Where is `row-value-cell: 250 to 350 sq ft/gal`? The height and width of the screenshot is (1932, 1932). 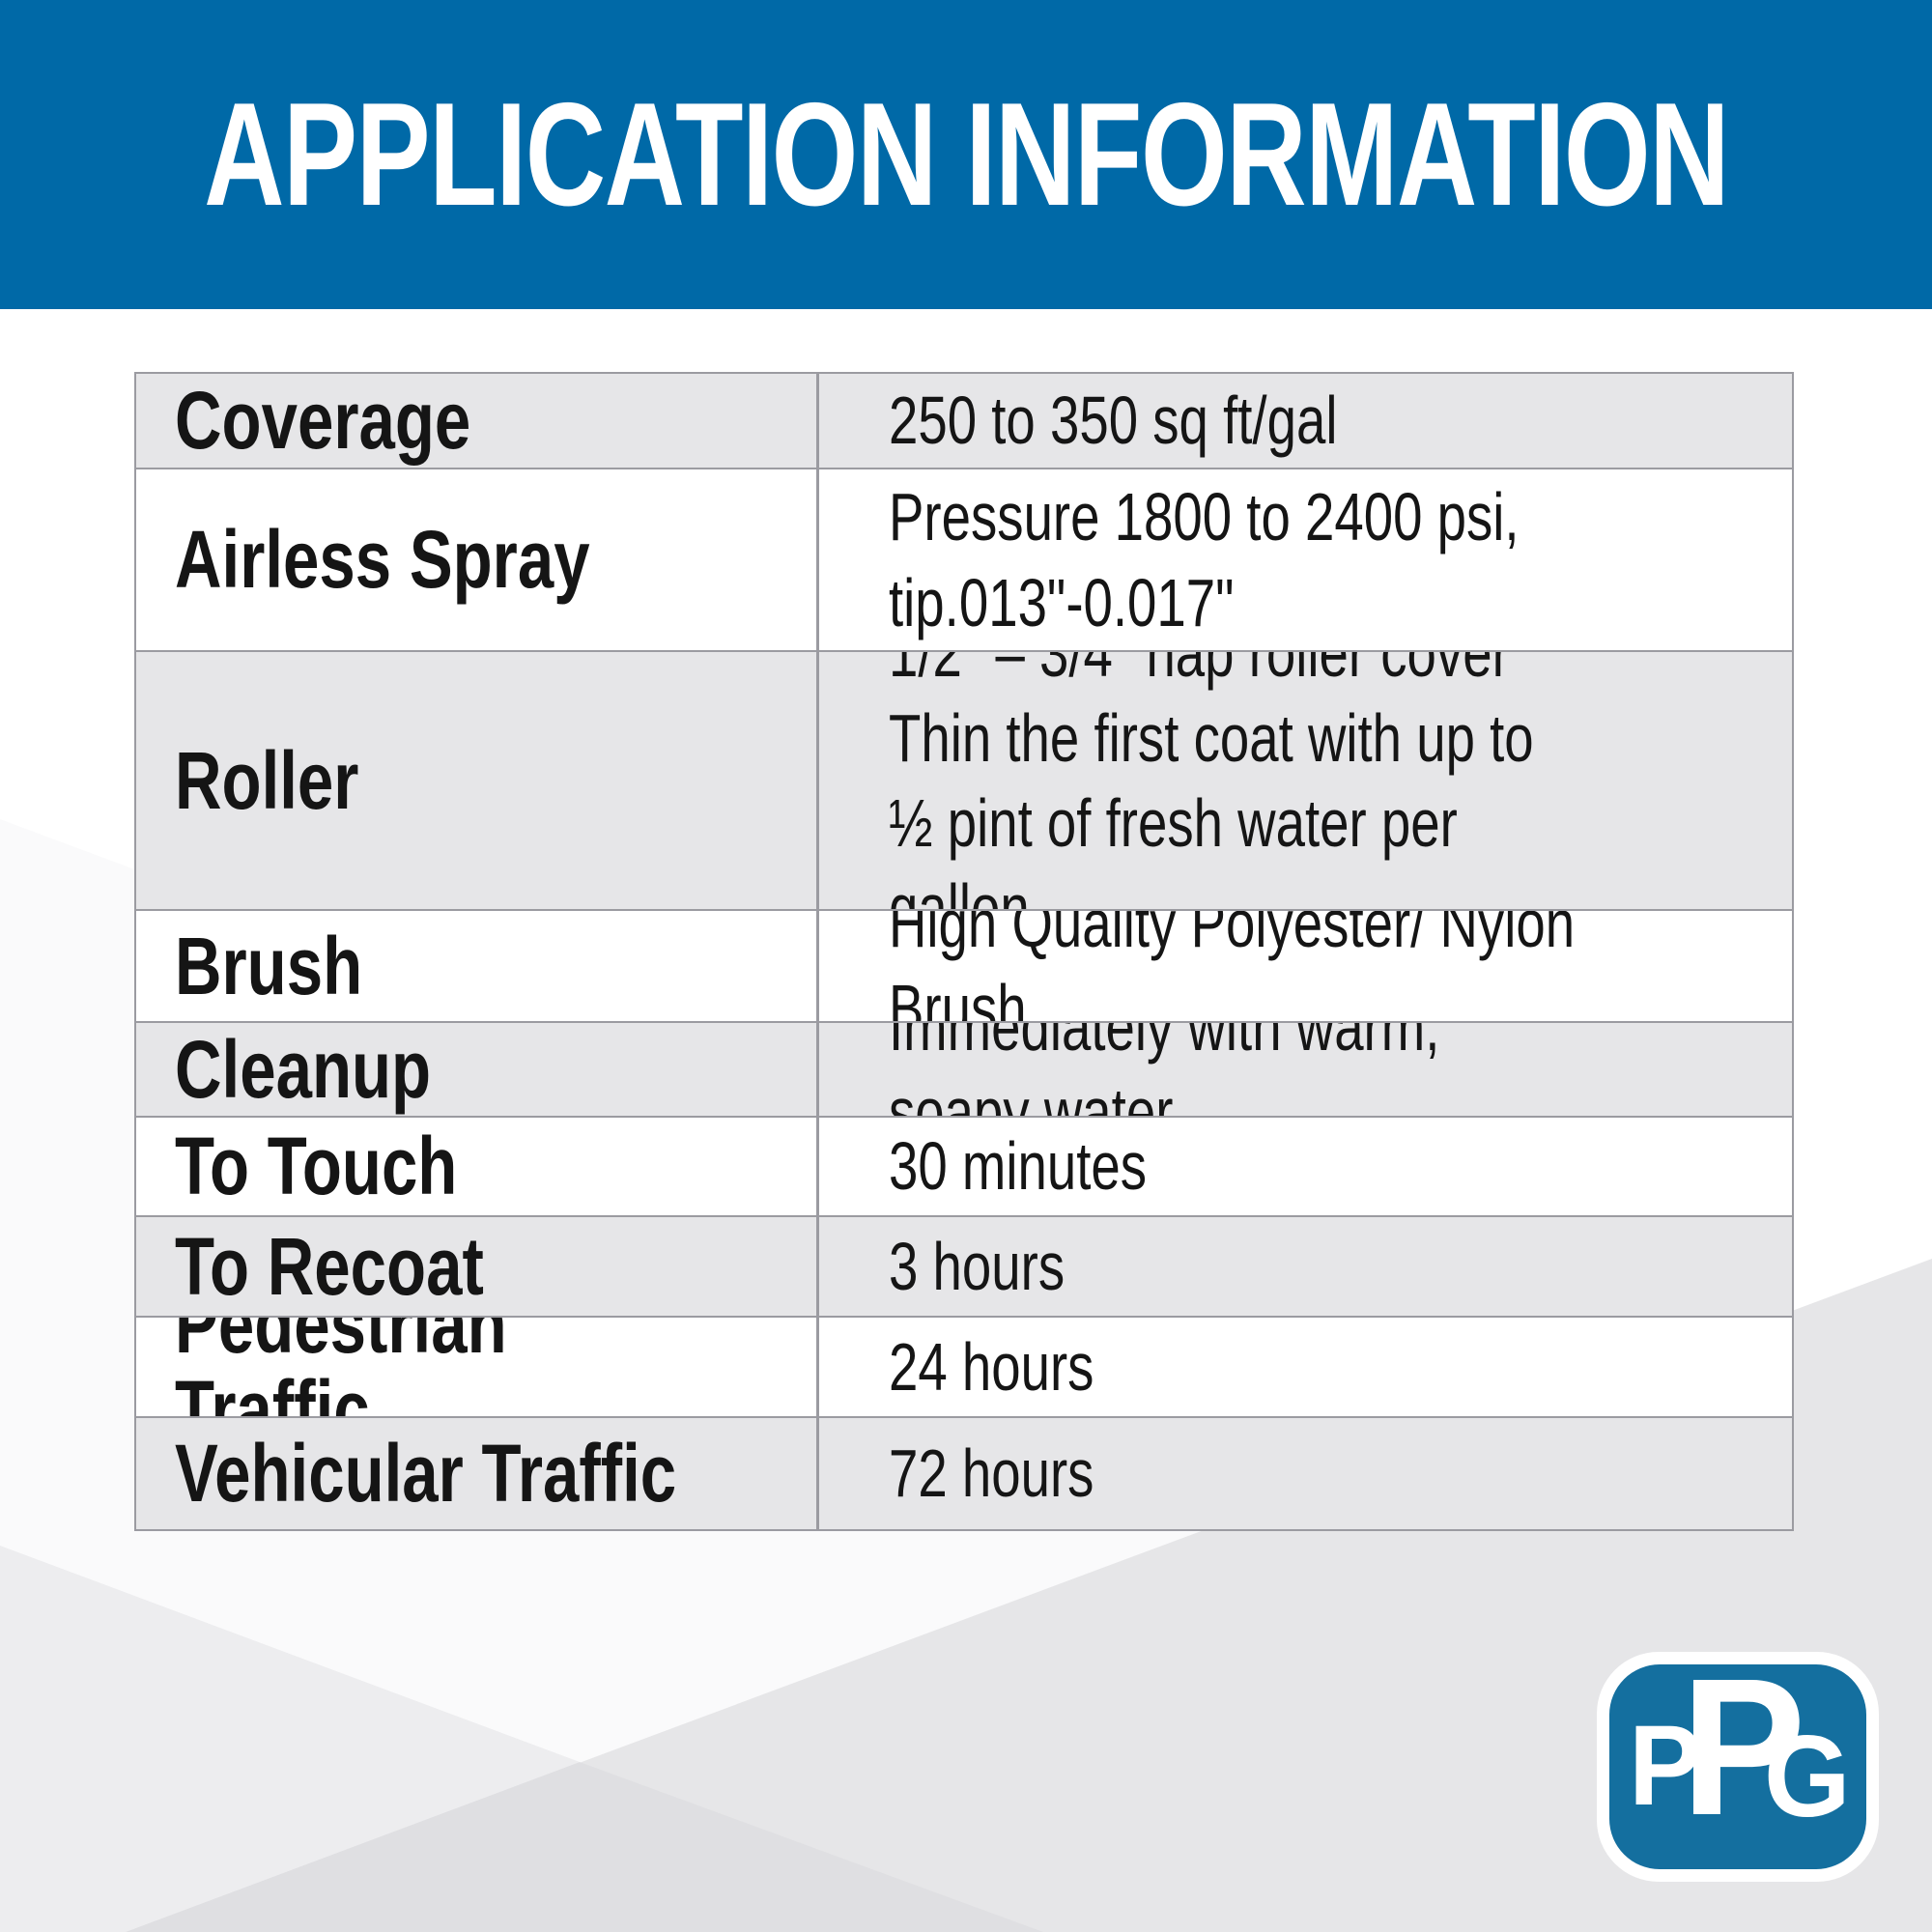
row-value-cell: 250 to 350 sq ft/gal is located at coordinates (1304, 421).